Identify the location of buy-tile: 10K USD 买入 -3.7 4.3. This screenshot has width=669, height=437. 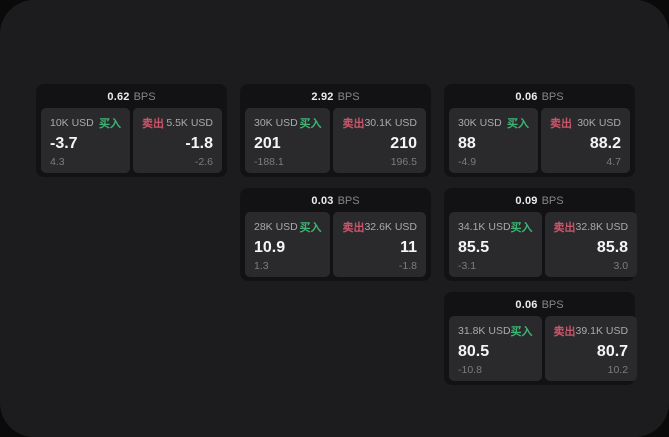
(85, 140).